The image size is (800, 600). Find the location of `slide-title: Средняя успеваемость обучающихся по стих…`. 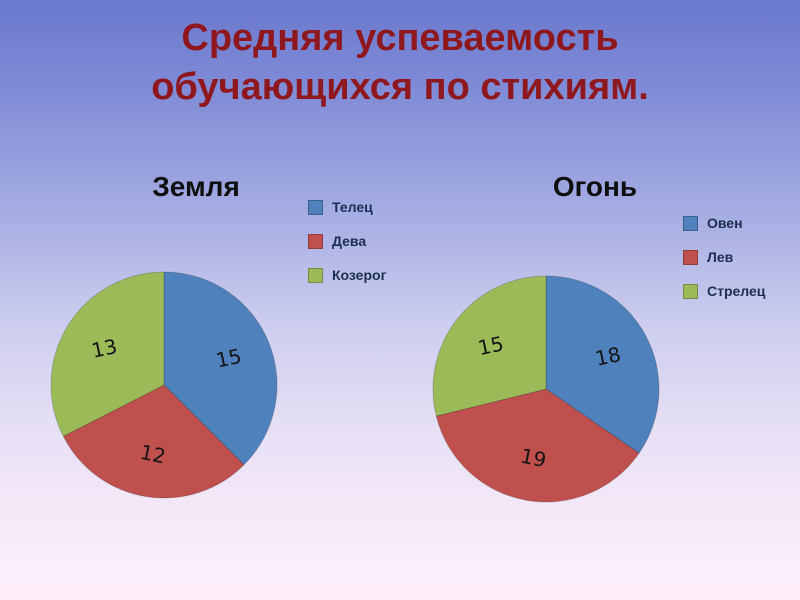

slide-title: Средняя успеваемость обучающихся по стих… is located at coordinates (400, 63).